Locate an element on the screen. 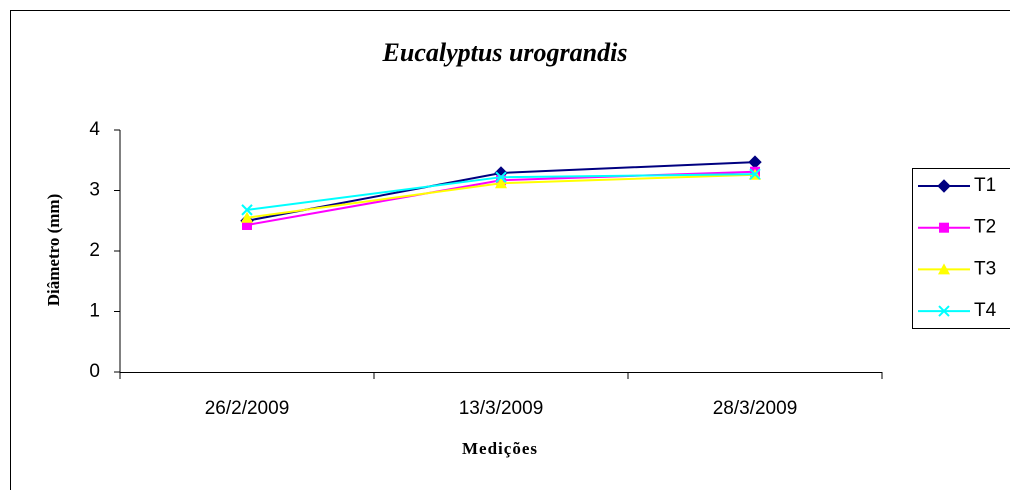 The width and height of the screenshot is (1010, 490). legend-label: T3 is located at coordinates (985, 268).